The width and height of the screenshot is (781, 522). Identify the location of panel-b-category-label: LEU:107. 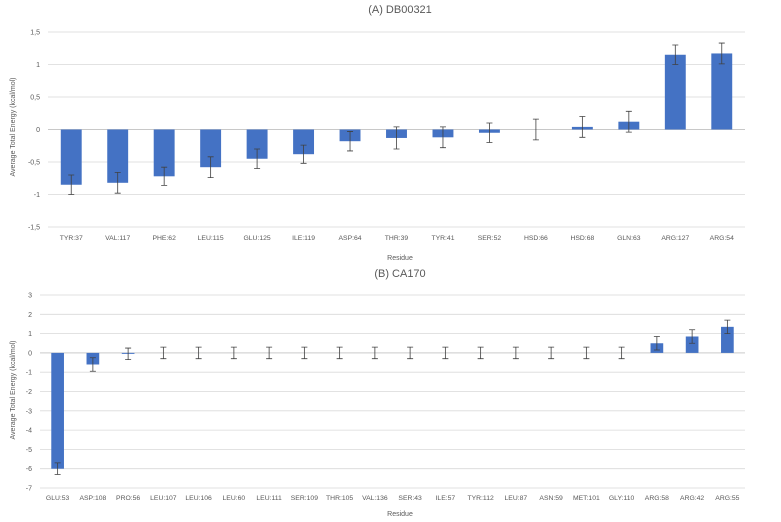
(163, 498).